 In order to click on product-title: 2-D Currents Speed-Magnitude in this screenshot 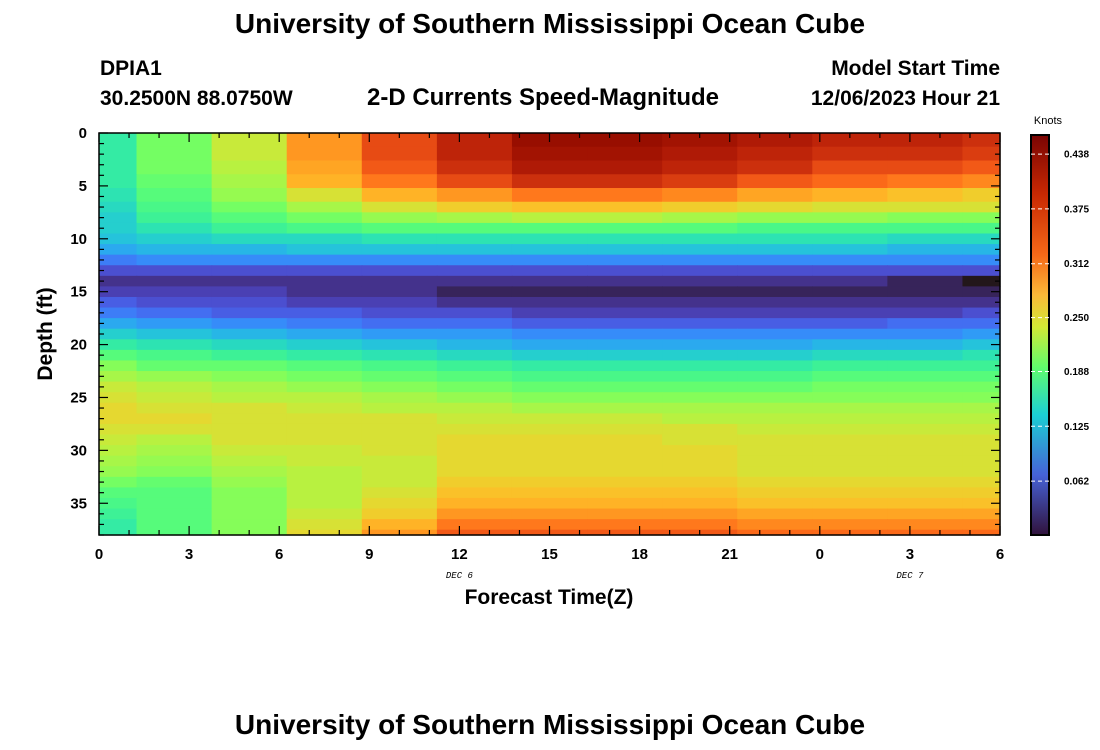, I will do `click(543, 97)`.